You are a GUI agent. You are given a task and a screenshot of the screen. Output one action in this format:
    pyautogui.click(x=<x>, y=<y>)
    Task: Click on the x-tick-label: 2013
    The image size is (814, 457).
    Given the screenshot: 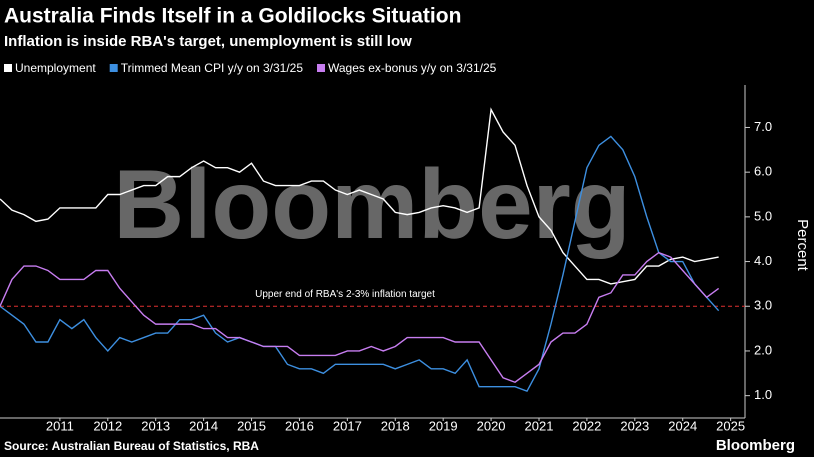 What is the action you would take?
    pyautogui.click(x=155, y=425)
    